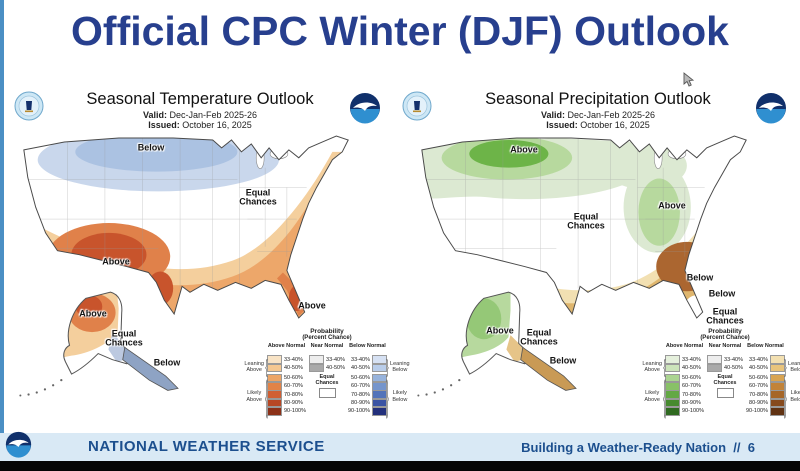  I want to click on precip-likely-below-core, so click(687, 266).